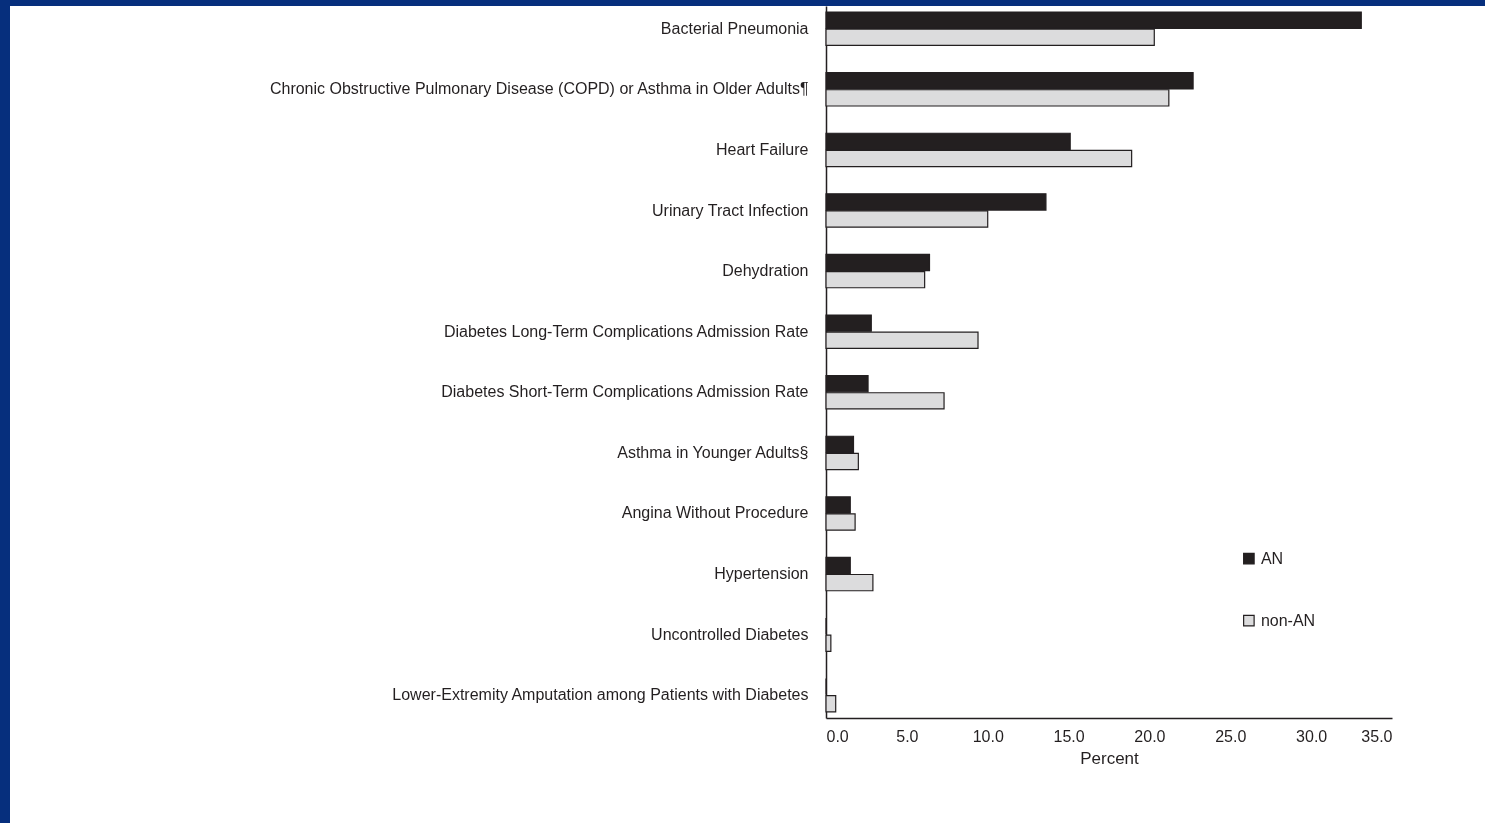  I want to click on x-tick-label: 35.0, so click(1377, 736).